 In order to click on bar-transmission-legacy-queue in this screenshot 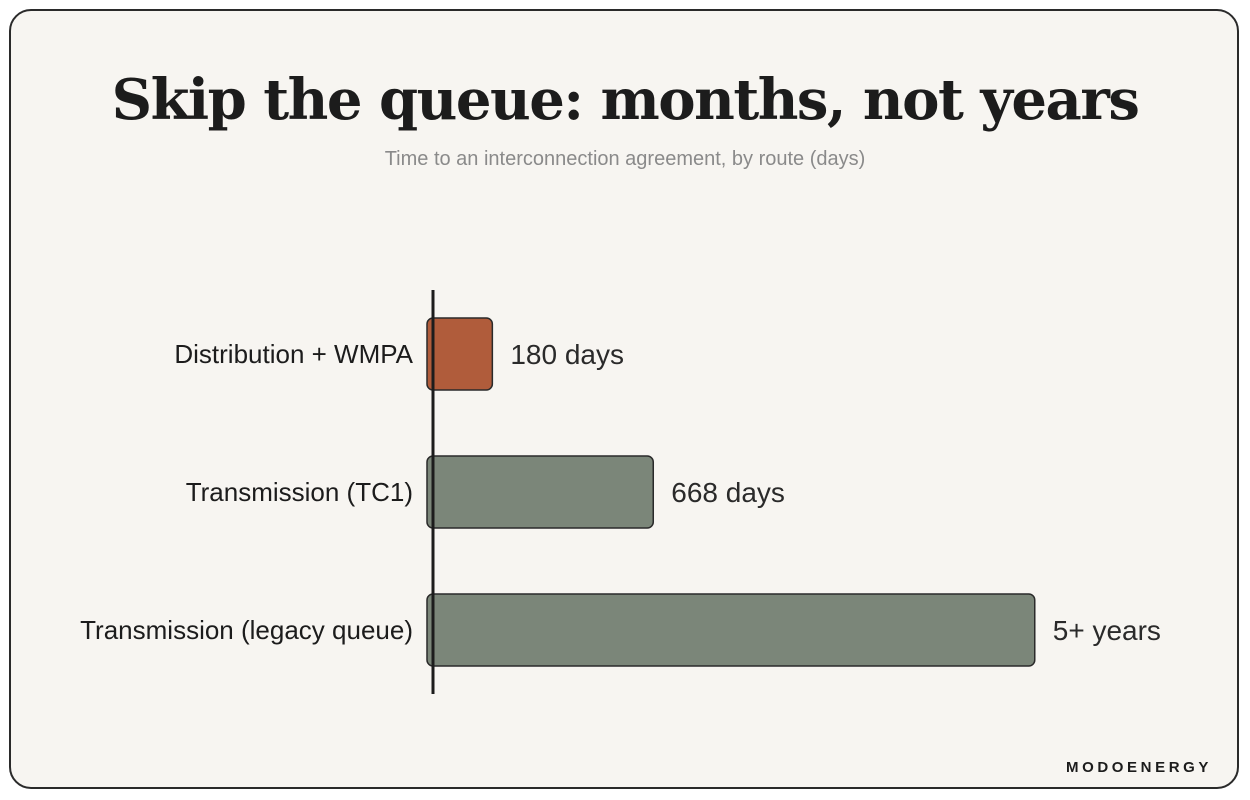, I will do `click(731, 630)`.